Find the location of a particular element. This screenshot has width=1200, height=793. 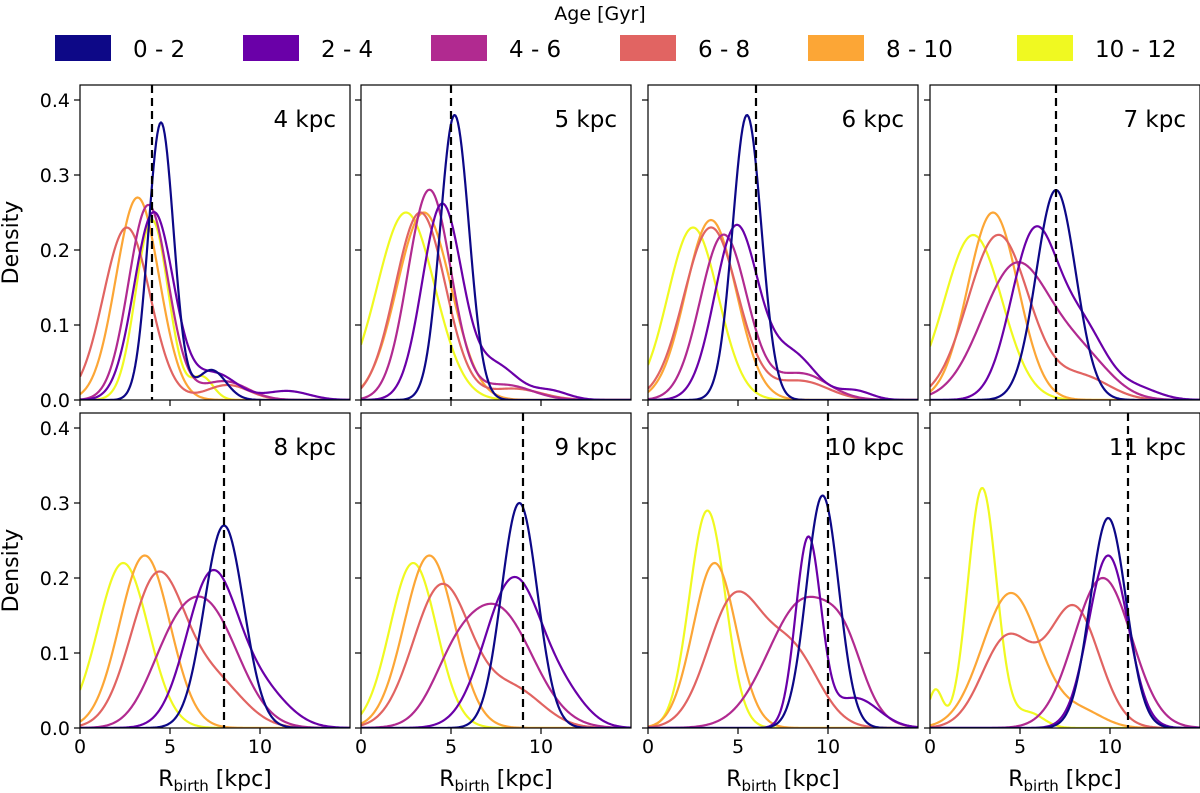

legend-label: 0 - 2 is located at coordinates (159, 50).